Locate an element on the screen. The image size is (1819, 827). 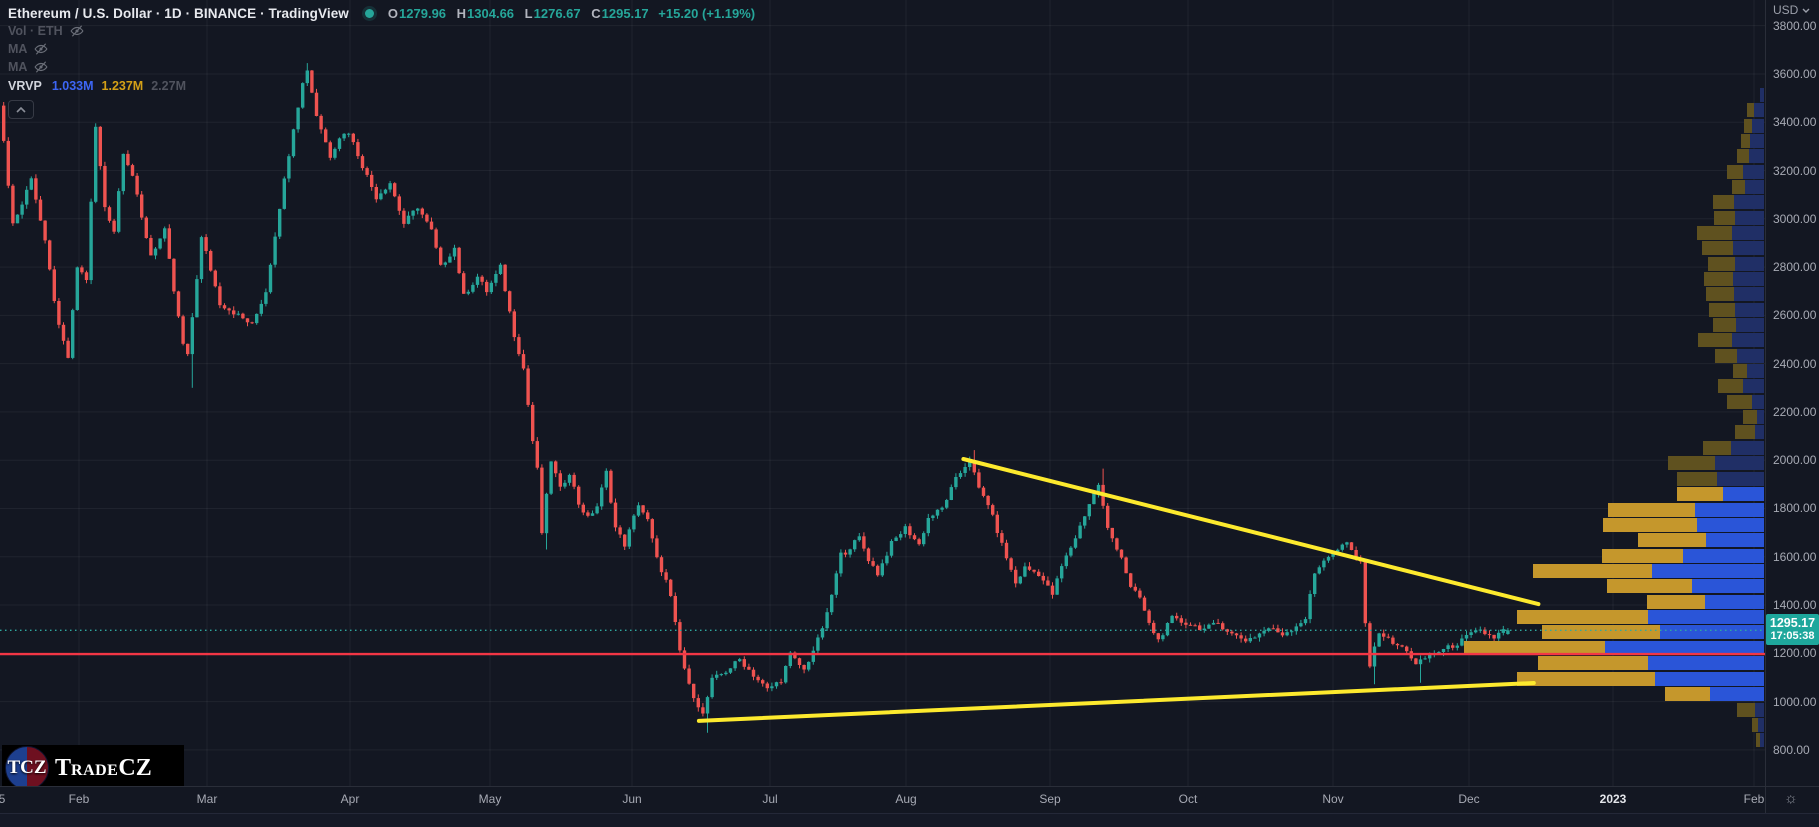
time-axis-label: Apr is located at coordinates (350, 799).